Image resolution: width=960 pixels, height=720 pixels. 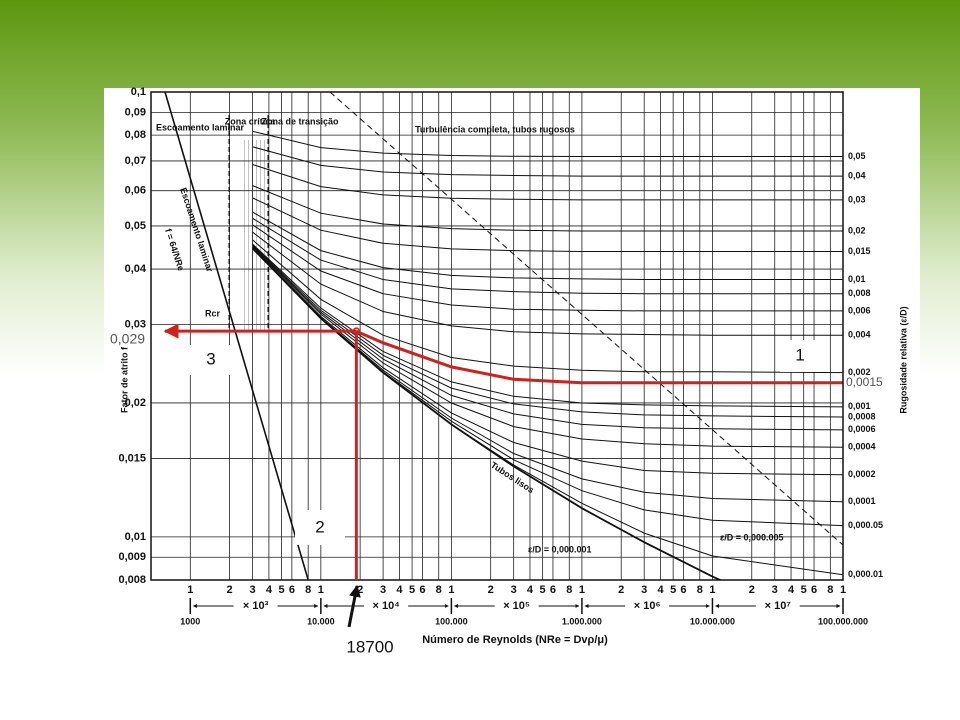 What do you see at coordinates (135, 161) in the screenshot?
I see `y-tick-label: 0,07` at bounding box center [135, 161].